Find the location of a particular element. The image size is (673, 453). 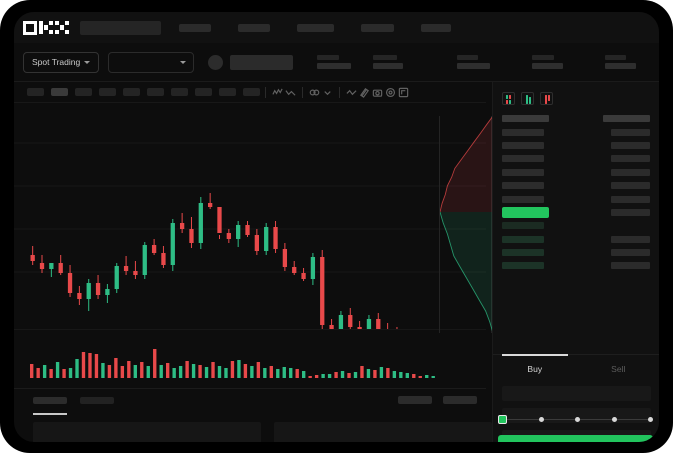

bottom-tabs is located at coordinates (250, 400).